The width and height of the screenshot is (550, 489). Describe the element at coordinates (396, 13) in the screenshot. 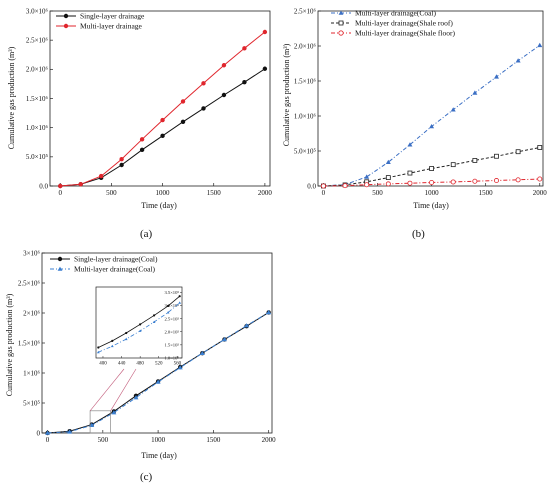

I see `legend-label-b-0: Multi-layer drainage(Coal)` at that location.